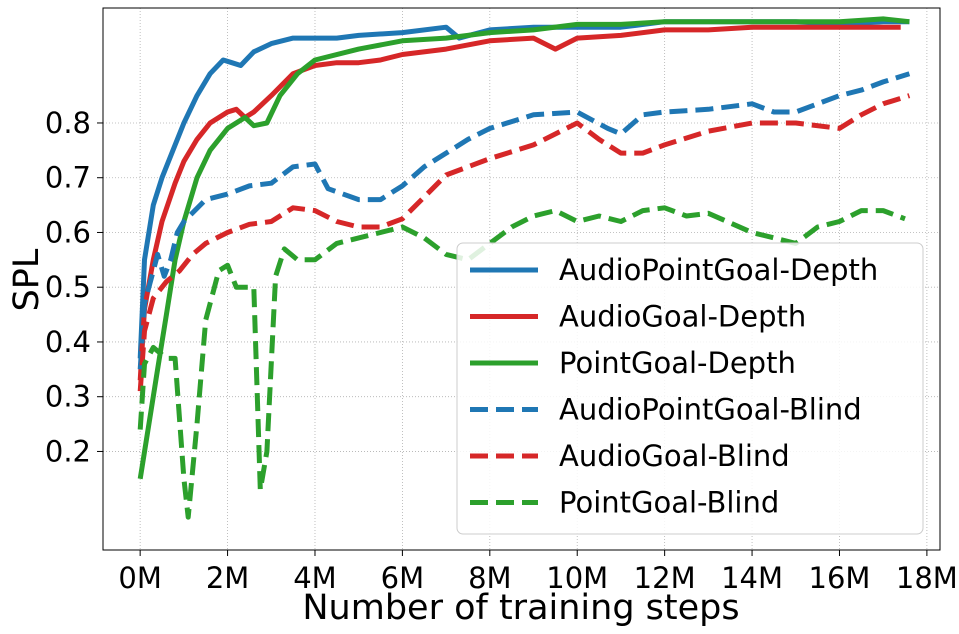 This screenshot has height=634, width=959. I want to click on y-tick-label: 0.4, so click(68, 342).